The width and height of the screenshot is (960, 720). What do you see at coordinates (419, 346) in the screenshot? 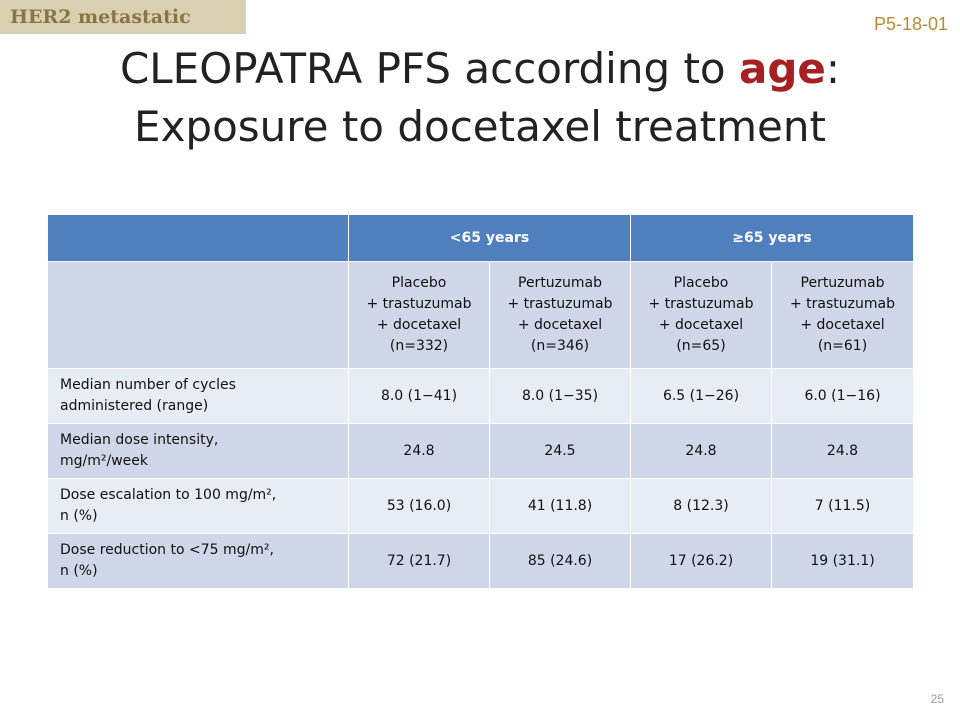
I see `arm-line: (n=332)` at bounding box center [419, 346].